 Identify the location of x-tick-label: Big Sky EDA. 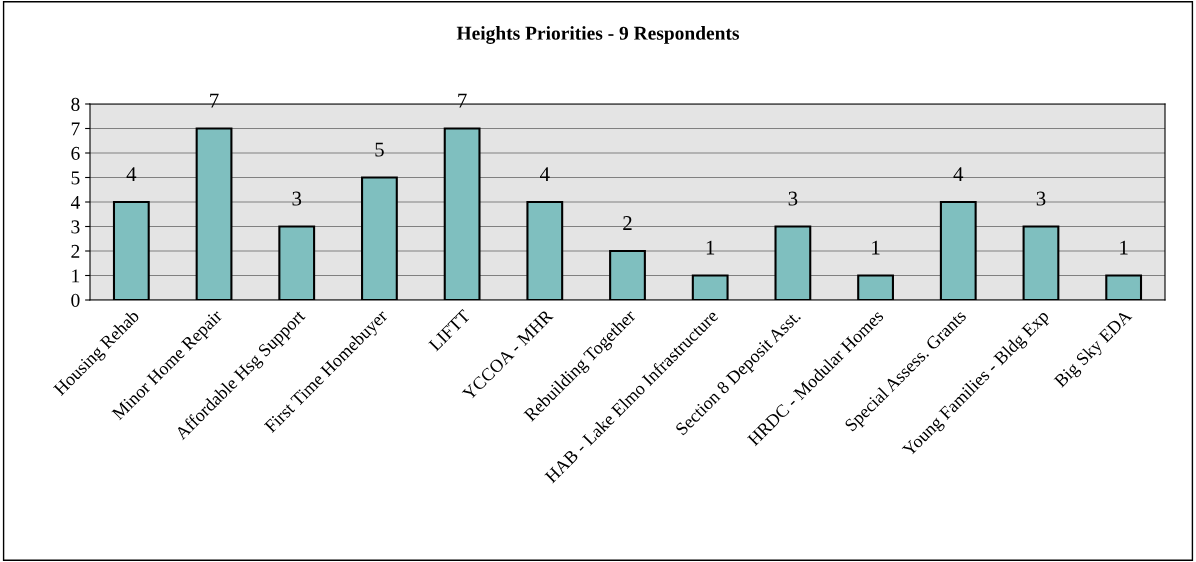
(1094, 349).